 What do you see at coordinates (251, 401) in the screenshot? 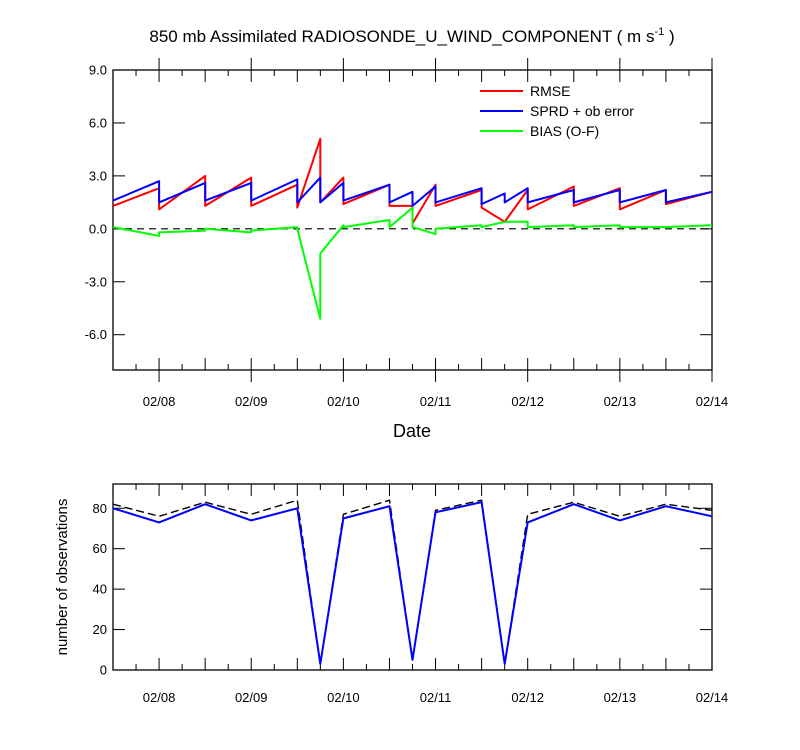
I see `panel-top-xtick-label: 02/09` at bounding box center [251, 401].